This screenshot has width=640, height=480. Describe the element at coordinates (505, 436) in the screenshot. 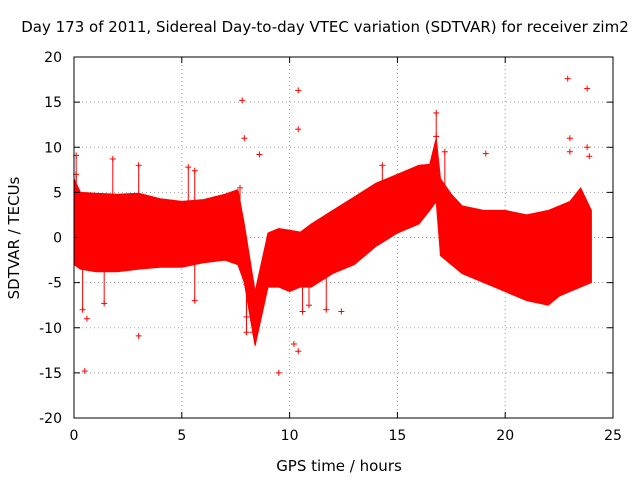

I see `x-tick-label: 20` at that location.